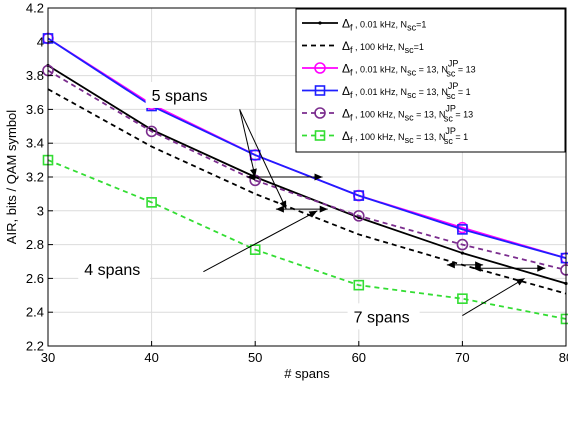  What do you see at coordinates (35, 244) in the screenshot?
I see `y-tick-label: 2.8` at bounding box center [35, 244].